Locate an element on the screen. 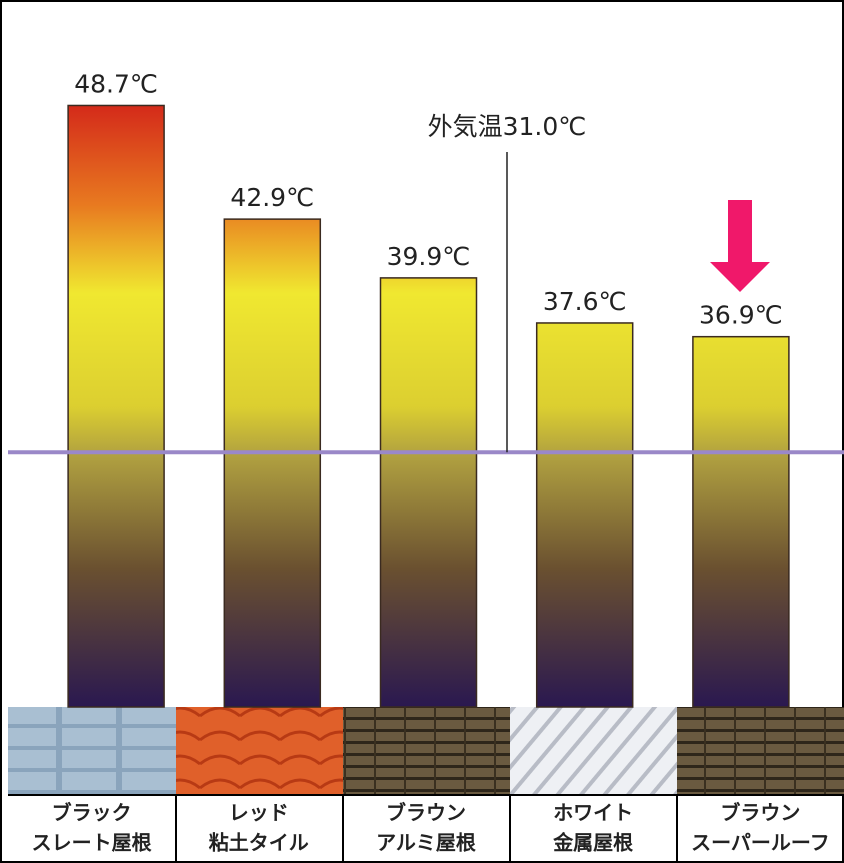  label-cells is located at coordinates (426, 828).